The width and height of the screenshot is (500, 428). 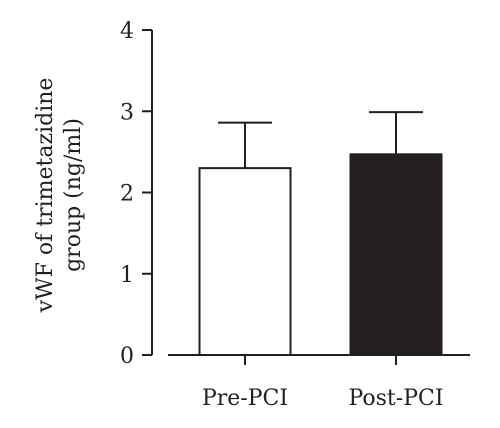 What do you see at coordinates (320, 140) in the screenshot?
I see `error-bars` at bounding box center [320, 140].